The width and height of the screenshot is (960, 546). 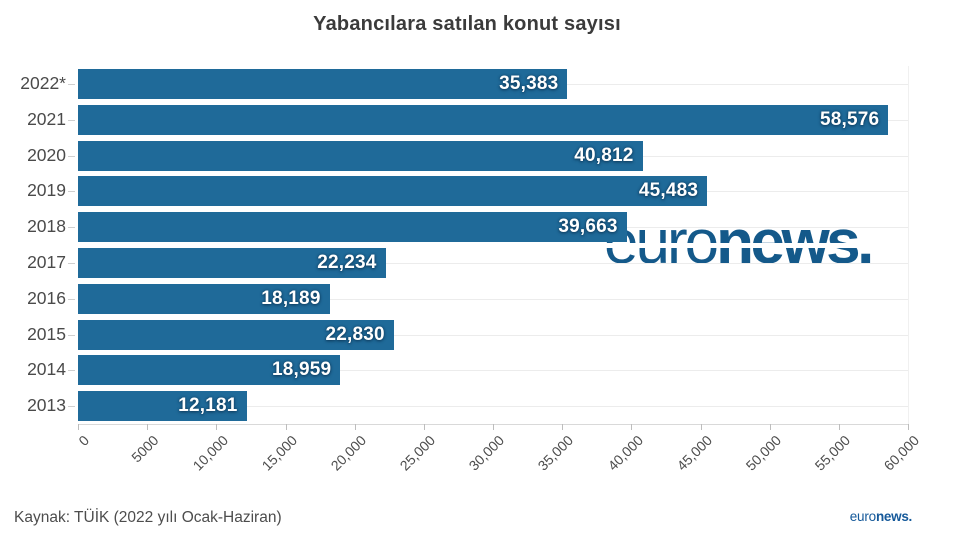 What do you see at coordinates (908, 245) in the screenshot?
I see `plot-right-gridline` at bounding box center [908, 245].